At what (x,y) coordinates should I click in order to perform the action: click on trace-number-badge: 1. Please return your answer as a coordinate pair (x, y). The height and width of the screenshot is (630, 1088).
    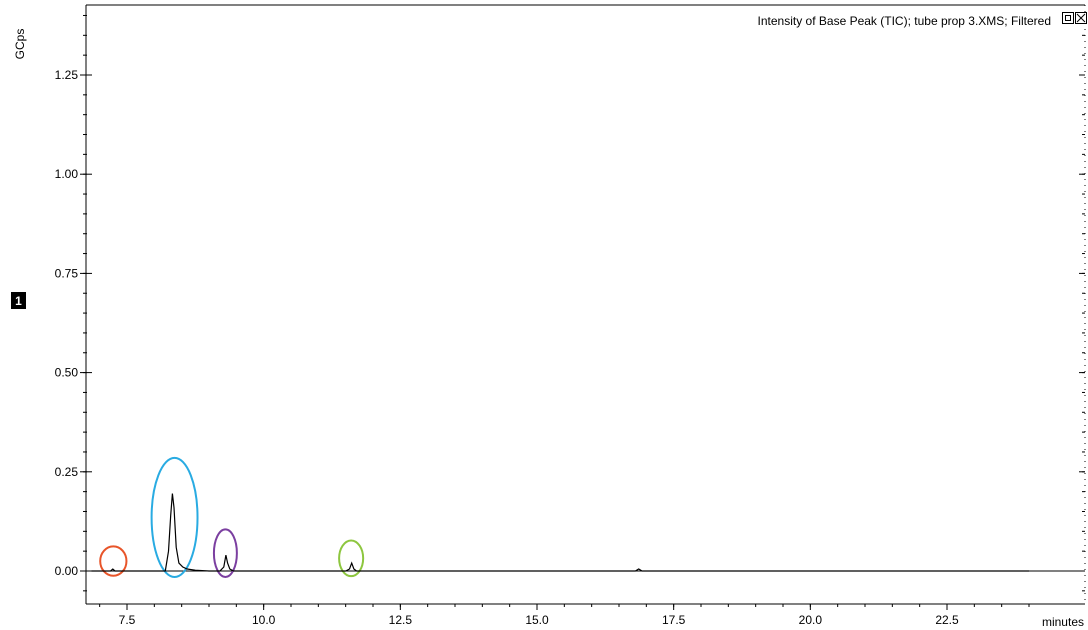
    Looking at the image, I should click on (18, 300).